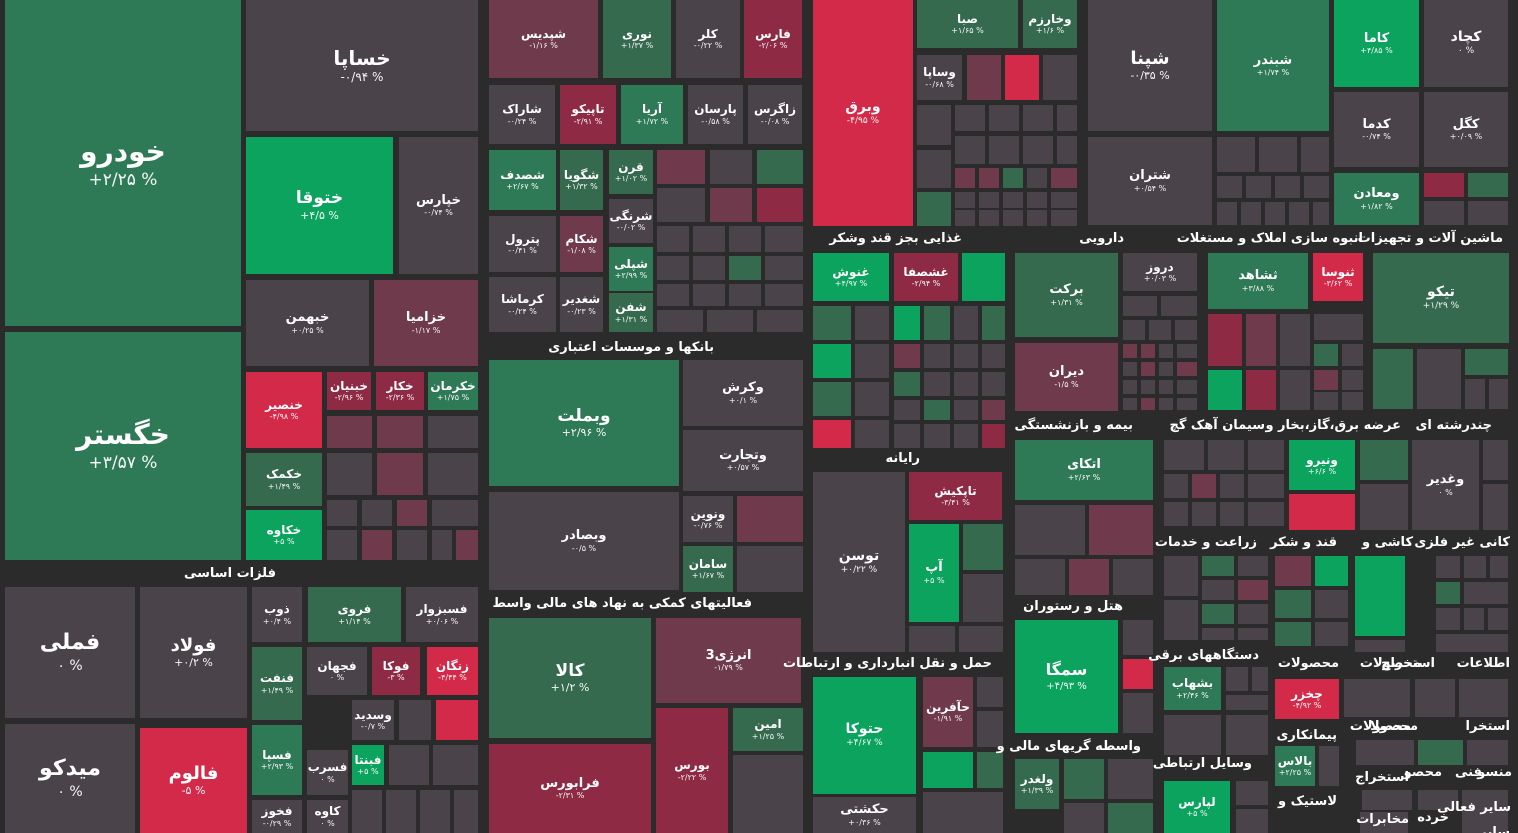 The height and width of the screenshot is (833, 1518). What do you see at coordinates (863, 113) in the screenshot?
I see `heatmap-tile: وبرق -۴/۹۵ %` at bounding box center [863, 113].